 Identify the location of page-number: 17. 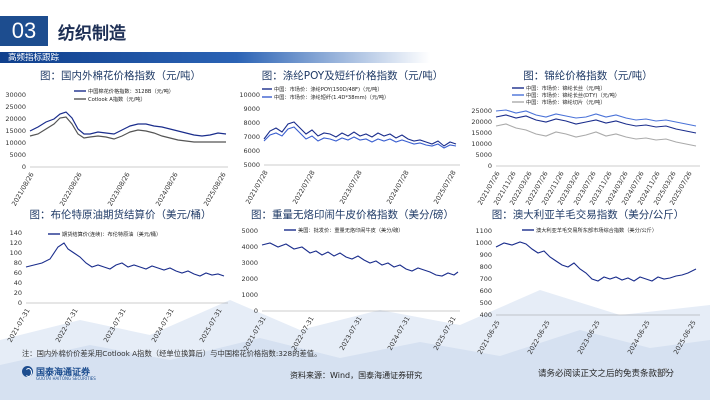
(662, 373).